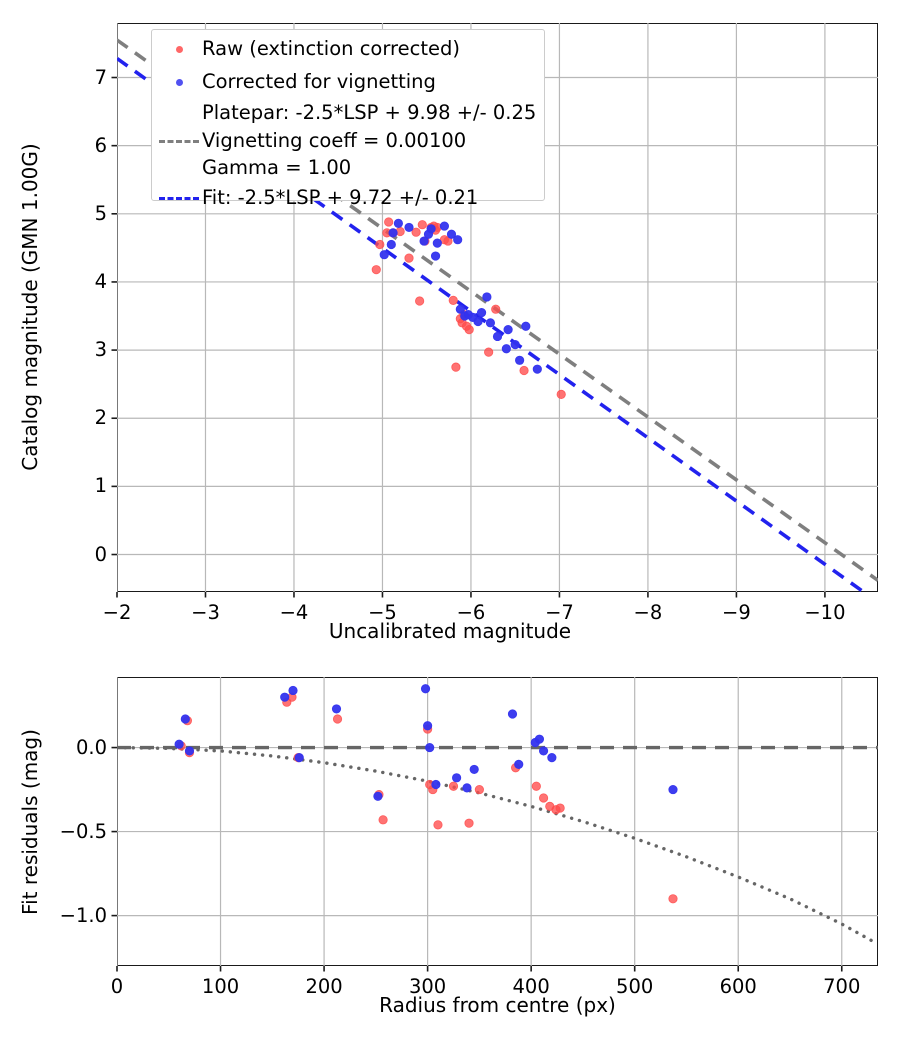 Image resolution: width=900 pixels, height=1050 pixels. Describe the element at coordinates (205, 612) in the screenshot. I see `x-tick-label: −3` at that location.